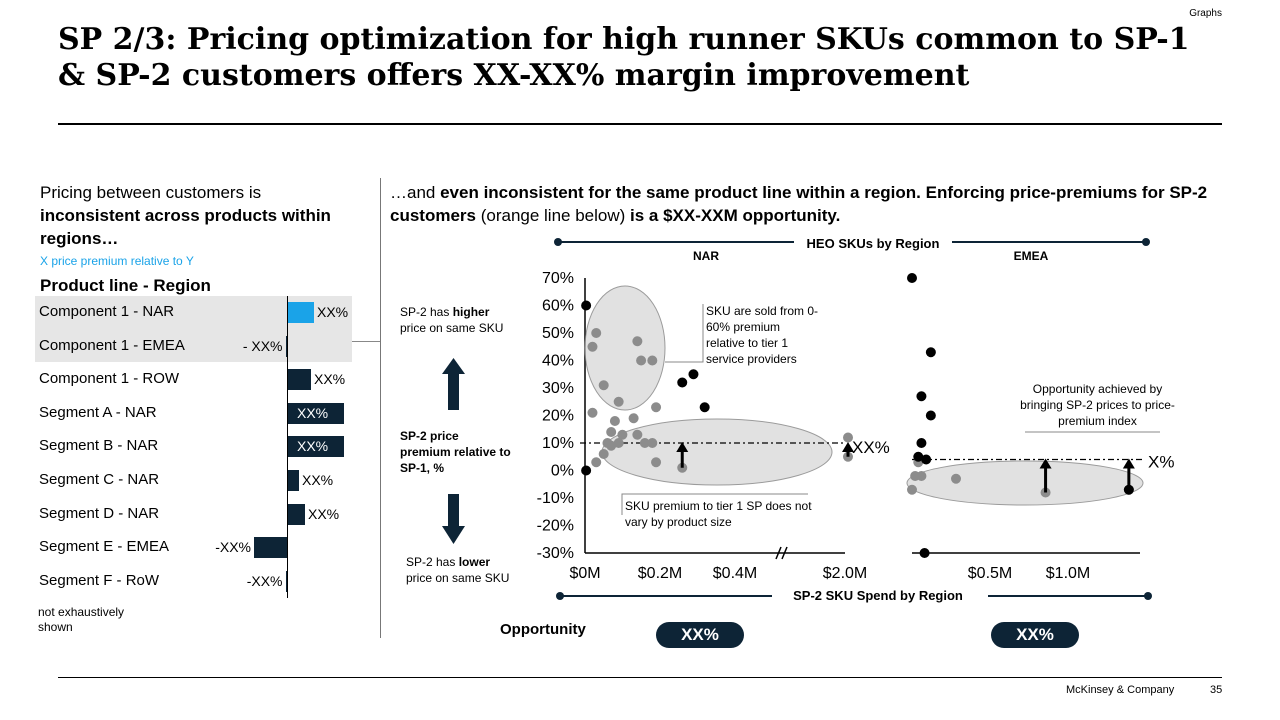 This screenshot has height=720, width=1280. Describe the element at coordinates (543, 629) in the screenshot. I see `opportunity-label: Opportunity` at that location.